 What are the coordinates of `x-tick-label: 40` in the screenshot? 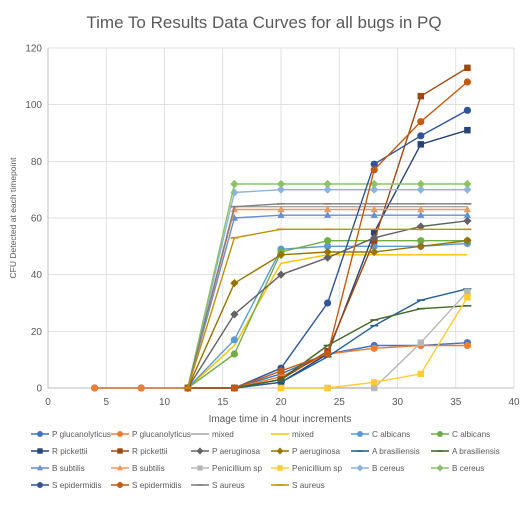 It's located at (514, 402).